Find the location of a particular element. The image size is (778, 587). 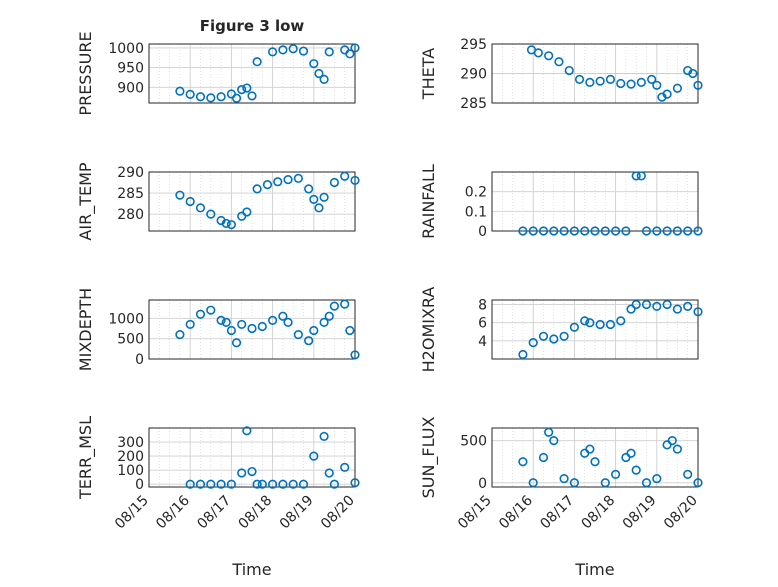

subplot-3: 280 285 290 AIR_TEMP is located at coordinates (218, 201).